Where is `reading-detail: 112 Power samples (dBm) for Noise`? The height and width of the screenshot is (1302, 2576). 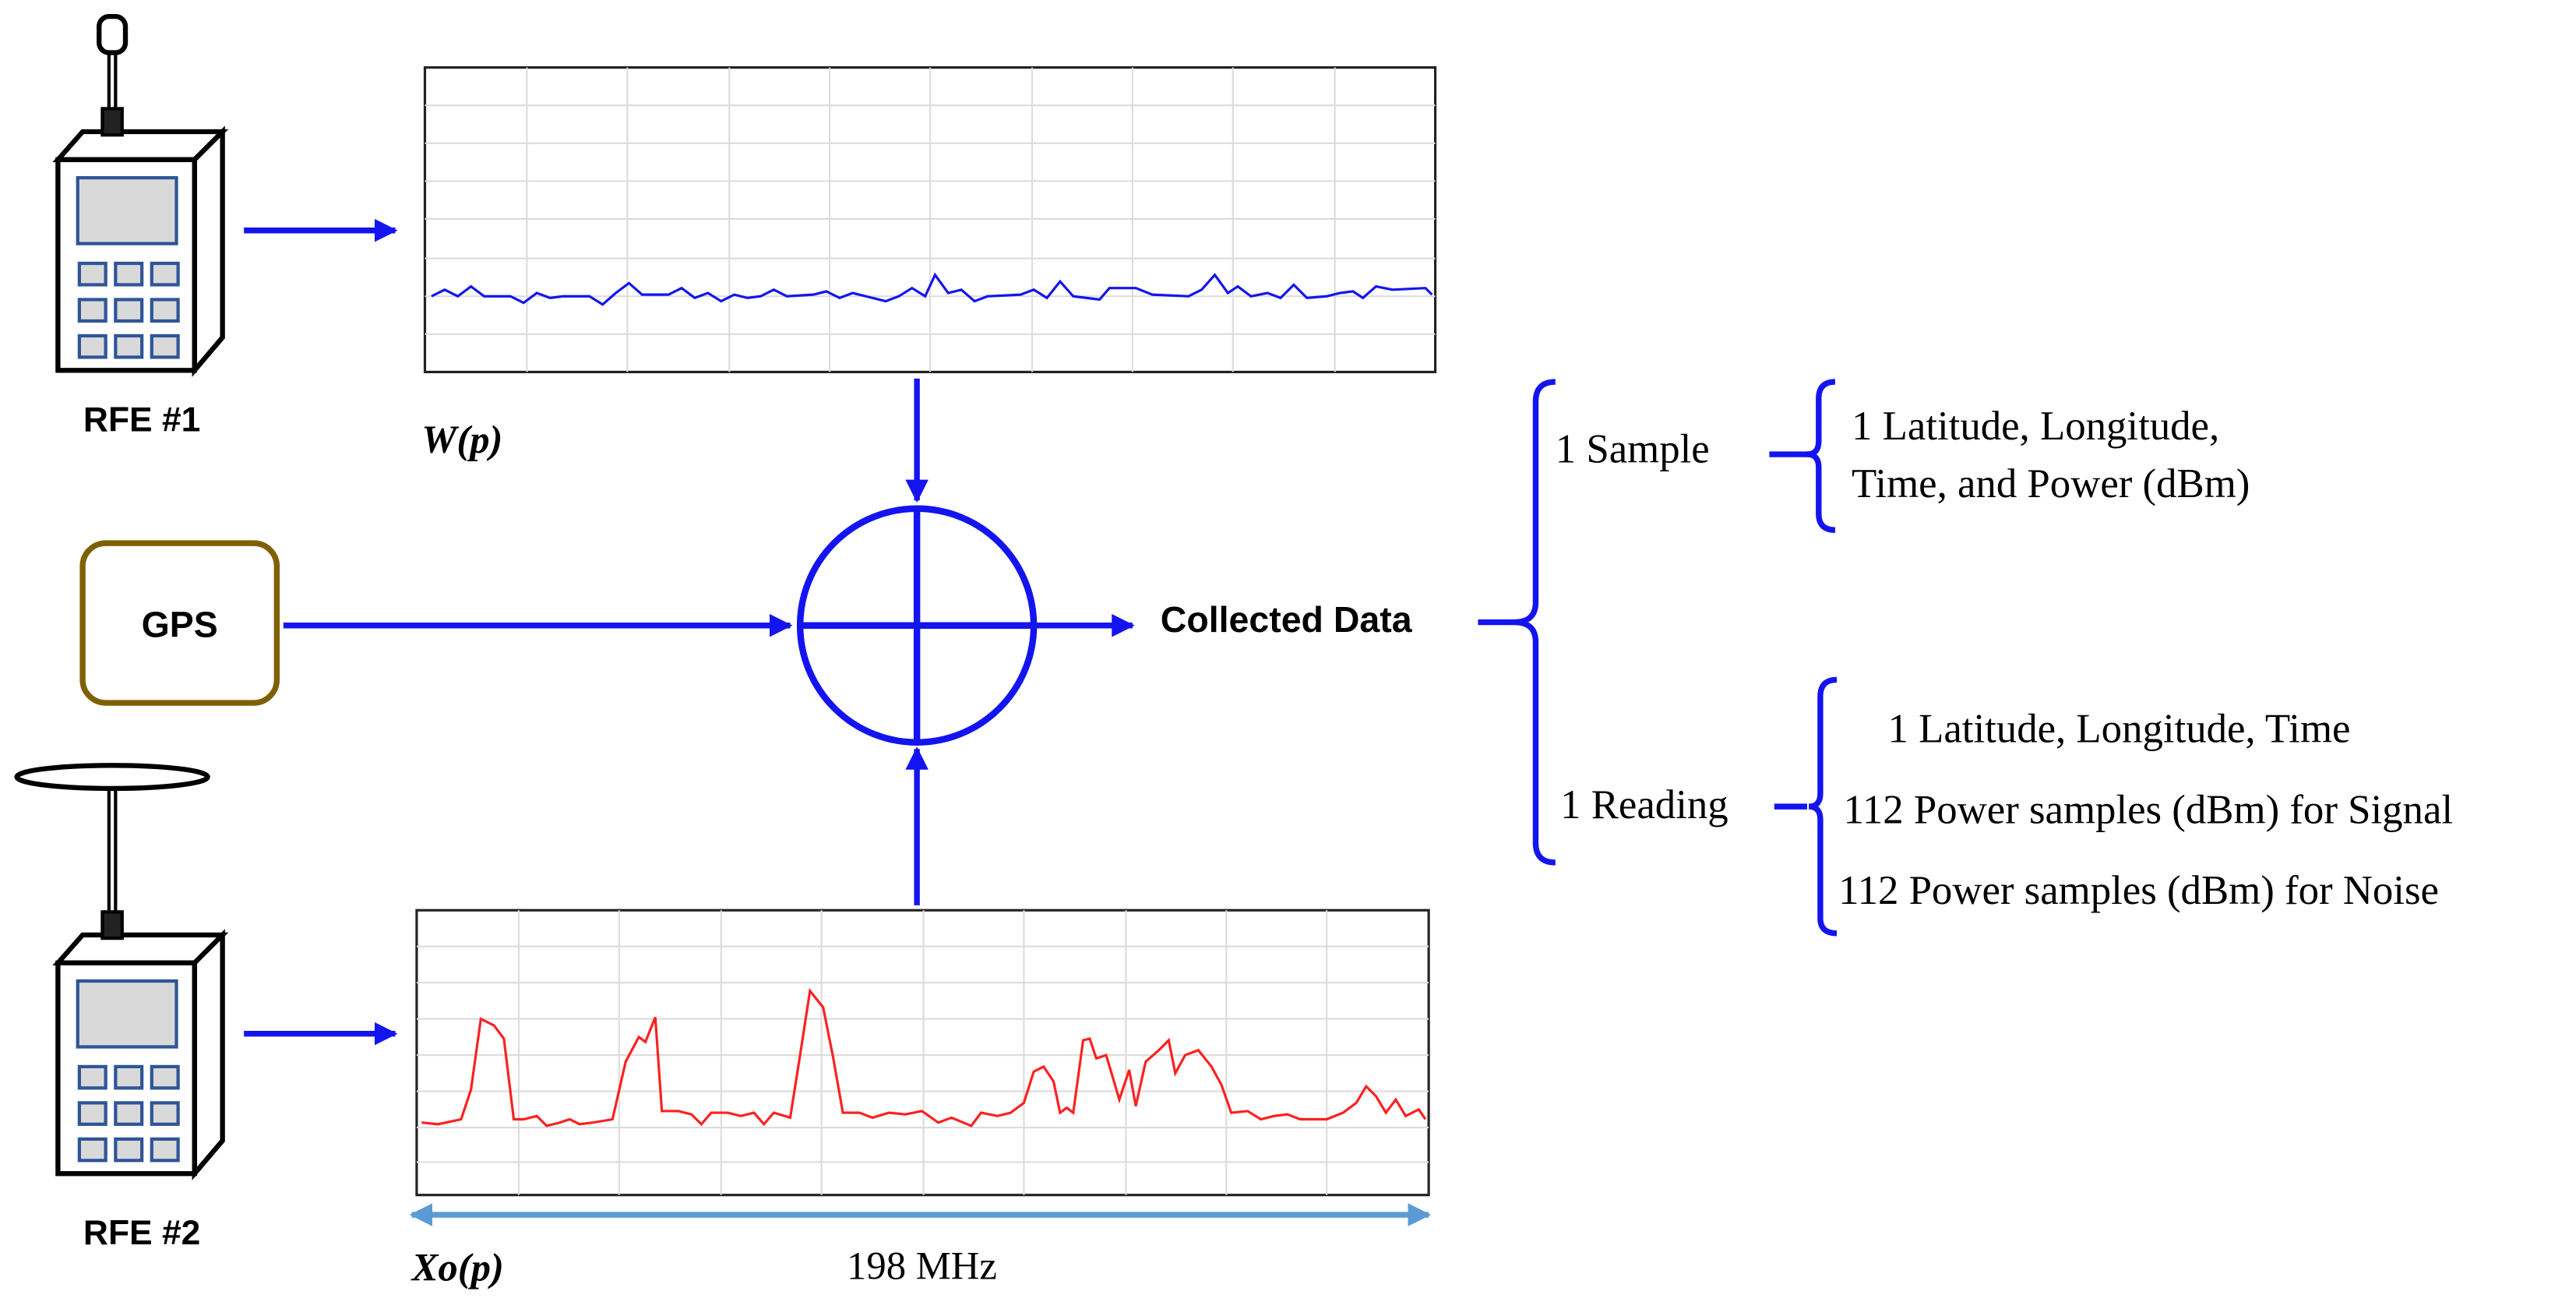
reading-detail: 112 Power samples (dBm) for Noise is located at coordinates (2138, 890).